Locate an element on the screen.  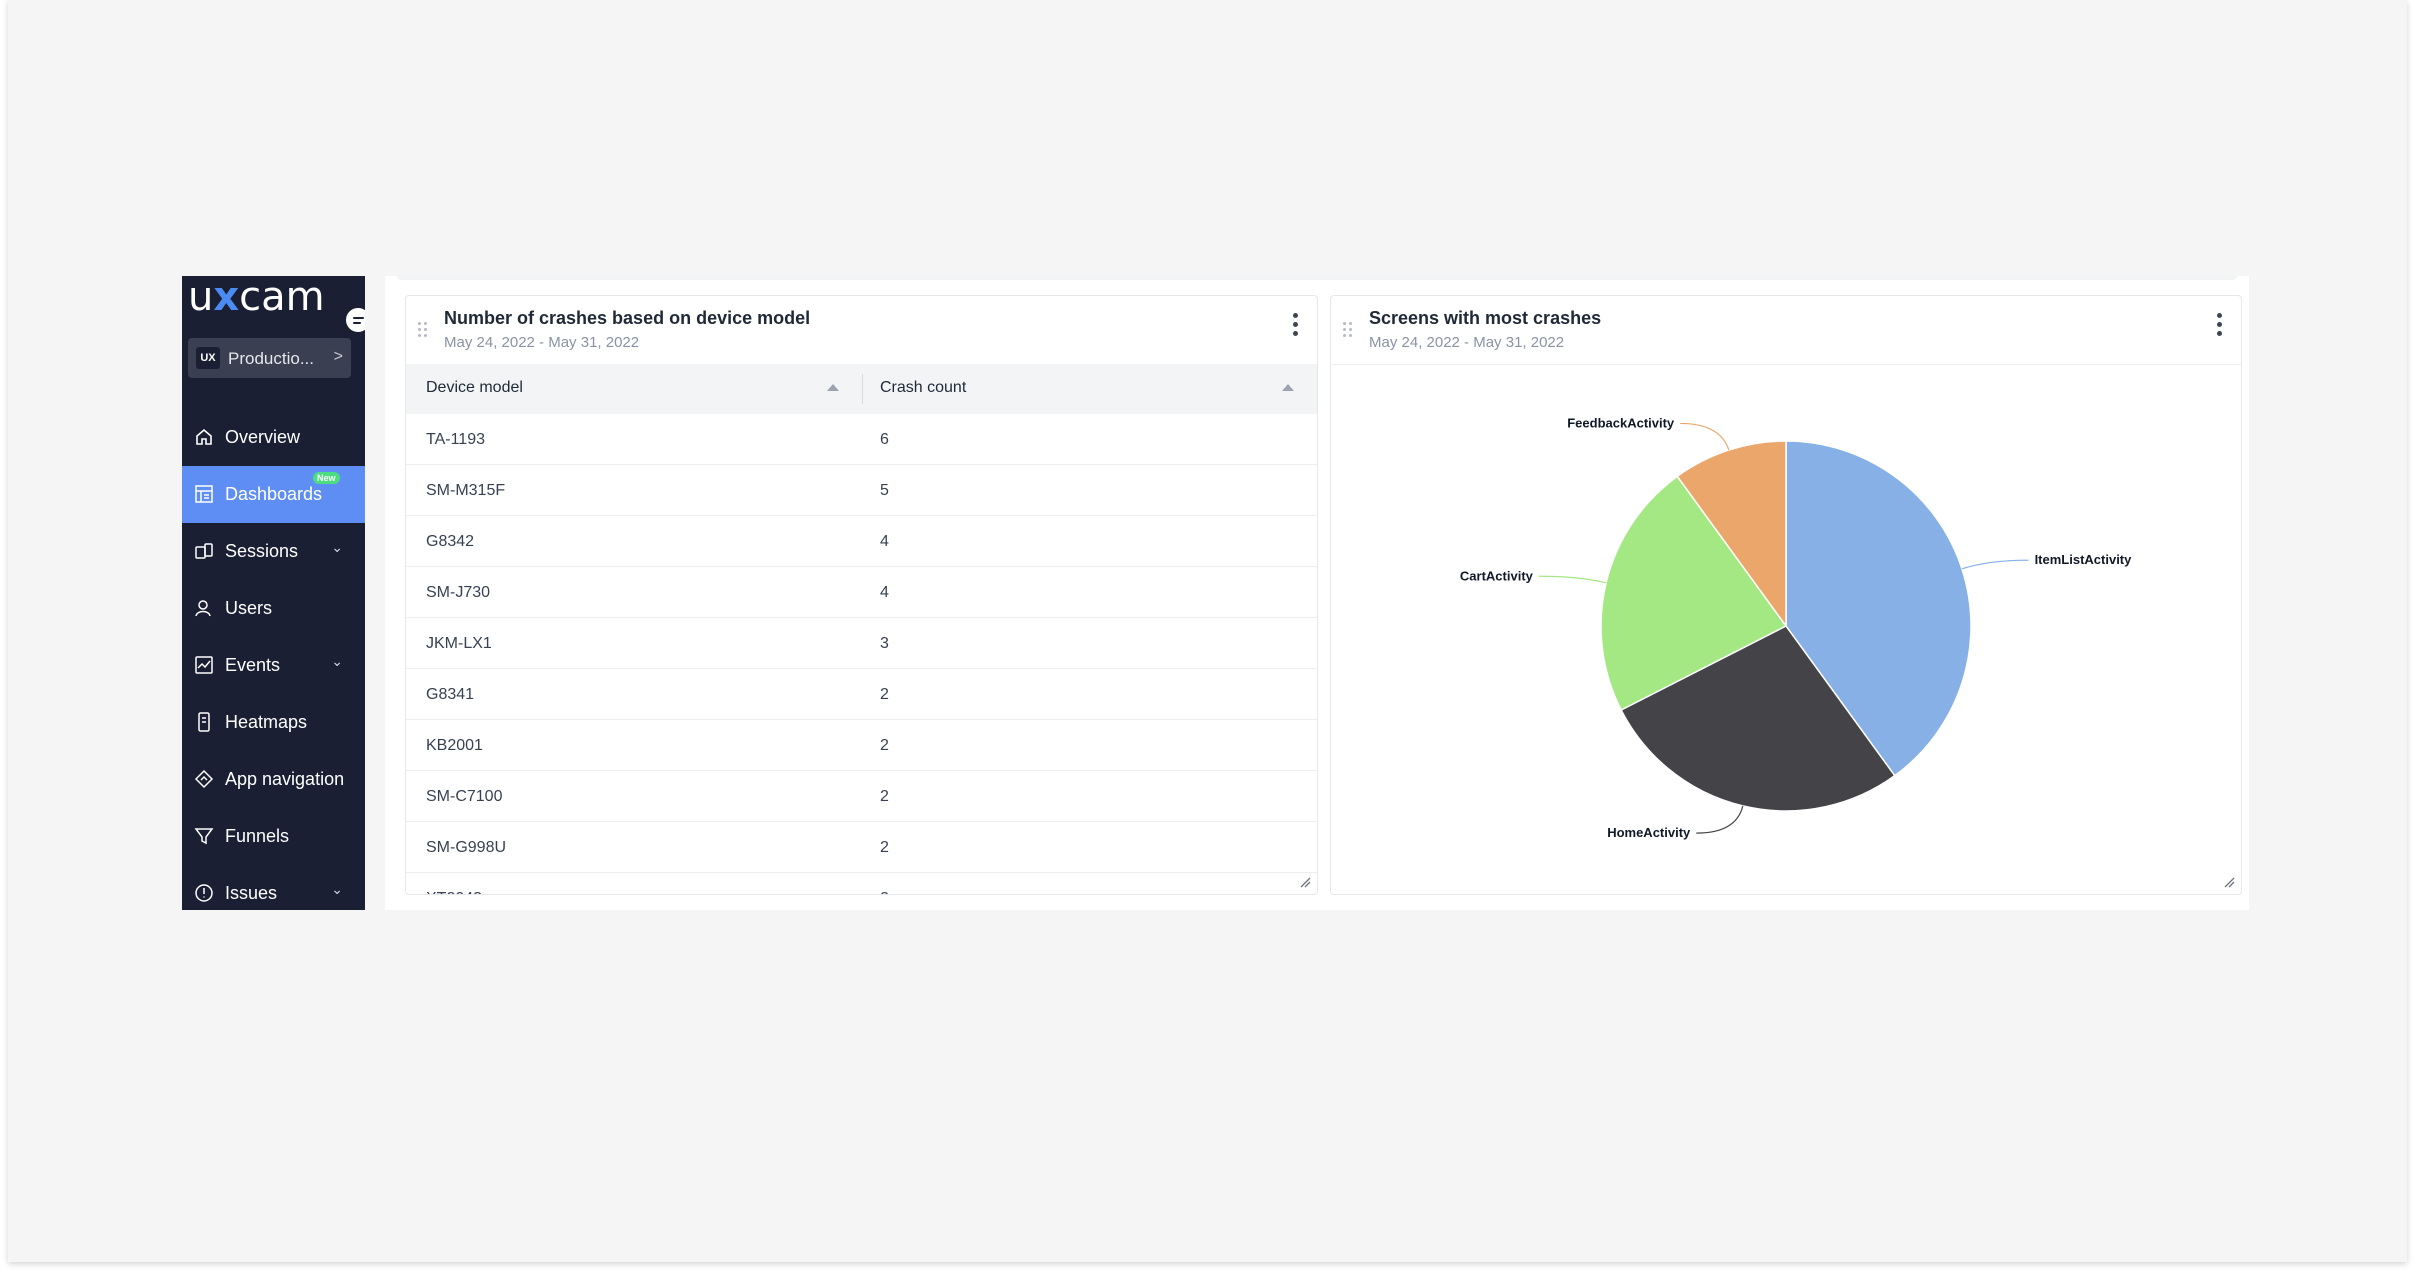
table-row: G8341 2 is located at coordinates (861, 694).